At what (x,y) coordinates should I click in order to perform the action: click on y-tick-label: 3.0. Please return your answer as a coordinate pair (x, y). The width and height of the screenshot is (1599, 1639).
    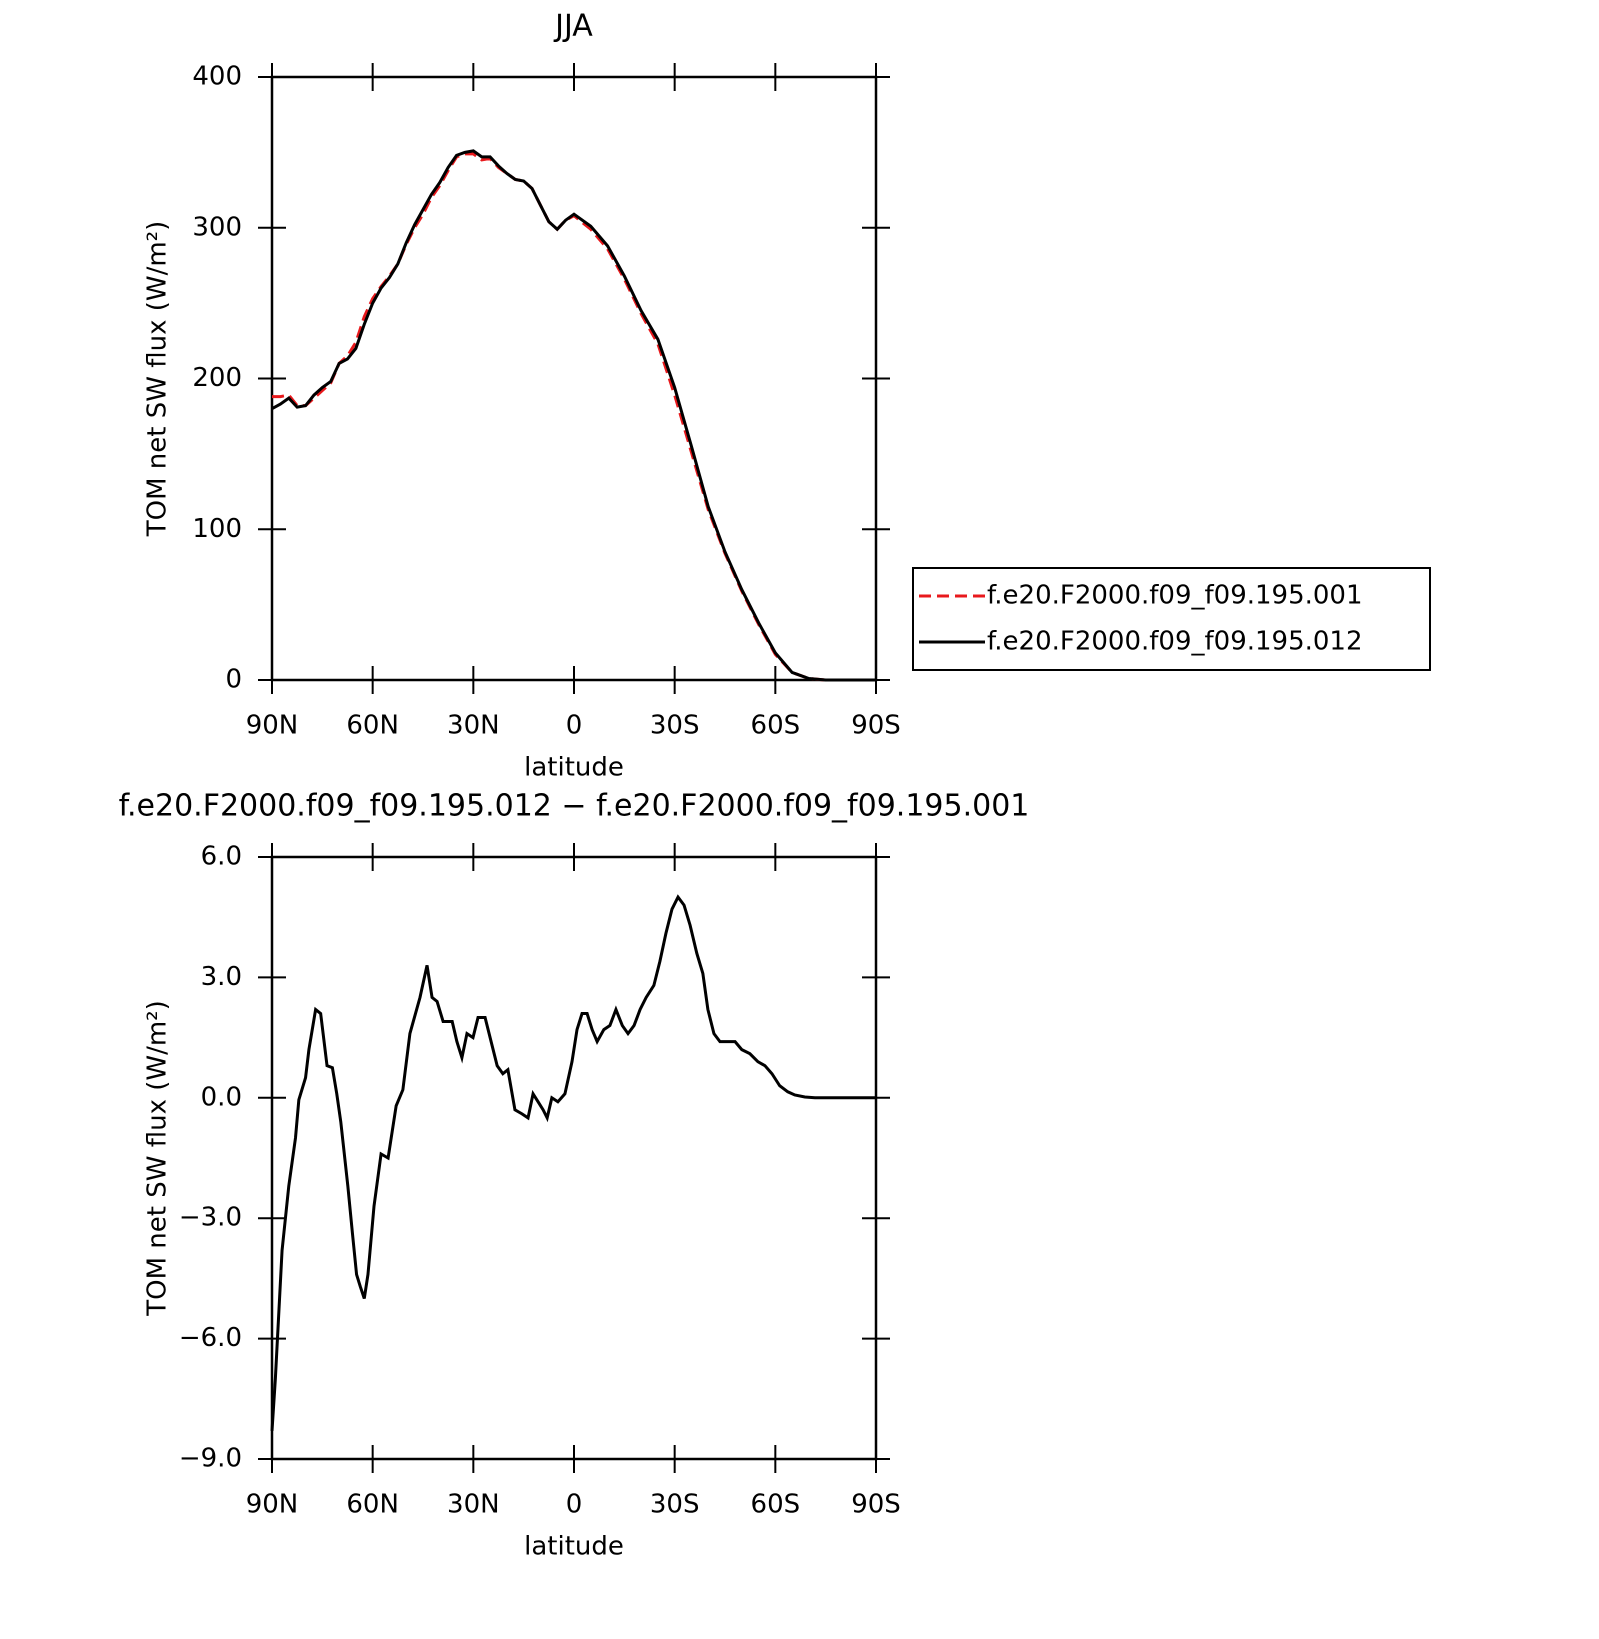
    Looking at the image, I should click on (221, 977).